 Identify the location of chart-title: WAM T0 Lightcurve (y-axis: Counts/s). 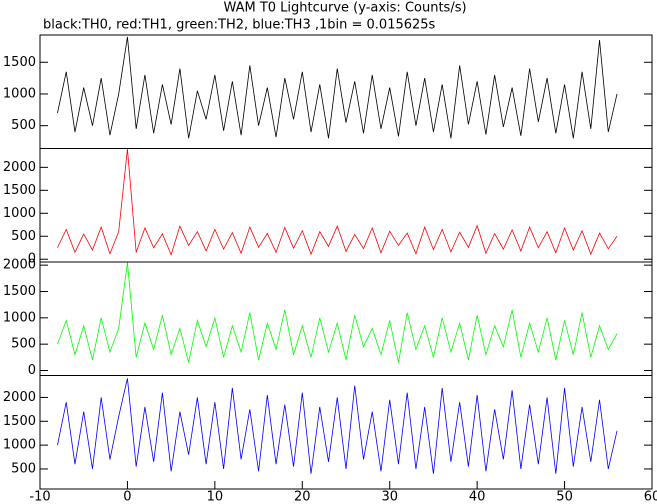
(344, 8).